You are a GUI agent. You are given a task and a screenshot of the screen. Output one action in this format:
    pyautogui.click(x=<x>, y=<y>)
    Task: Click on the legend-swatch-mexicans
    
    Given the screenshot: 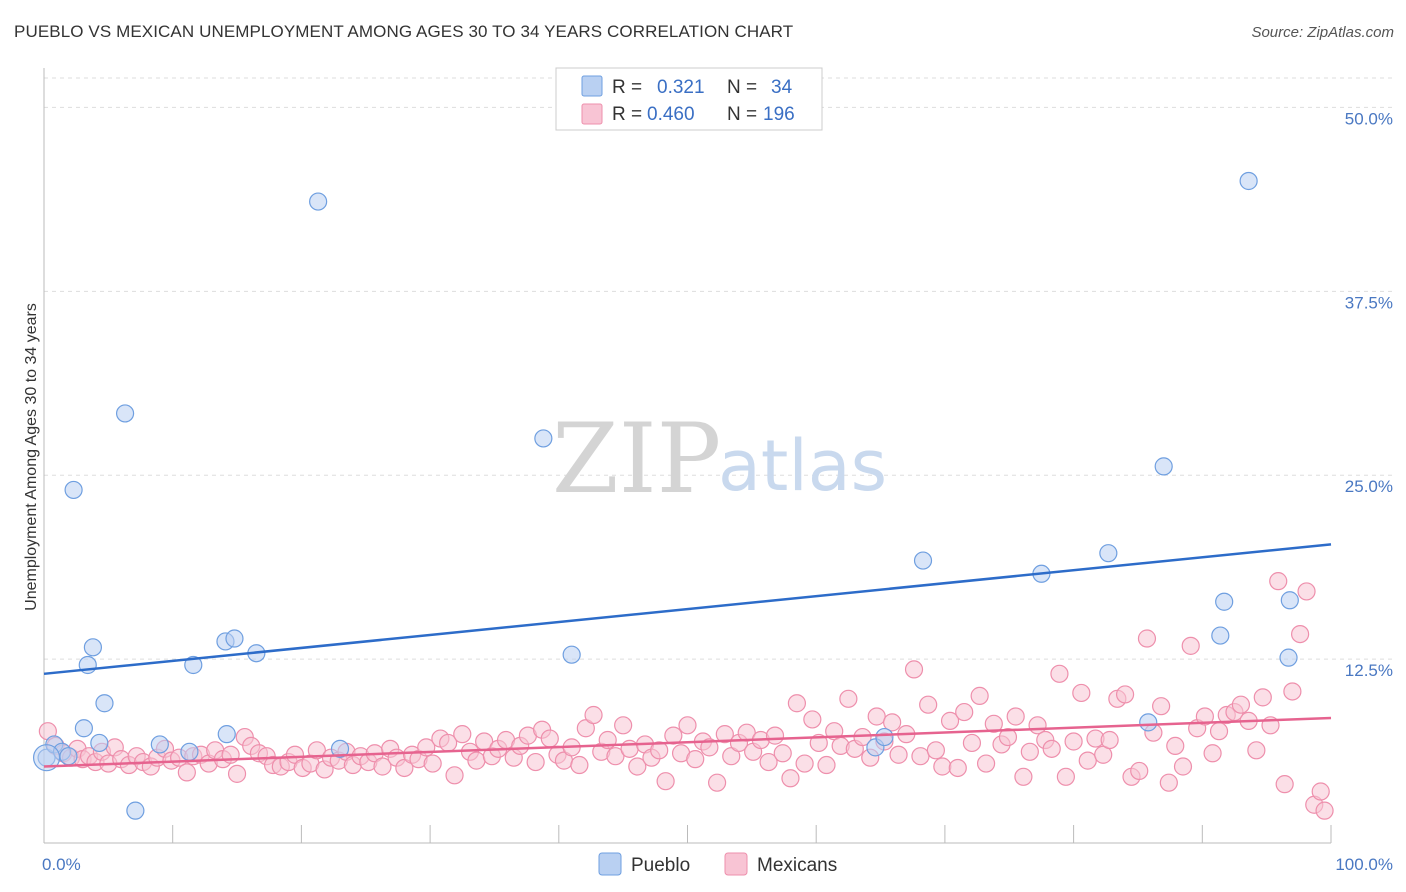 What is the action you would take?
    pyautogui.click(x=592, y=114)
    